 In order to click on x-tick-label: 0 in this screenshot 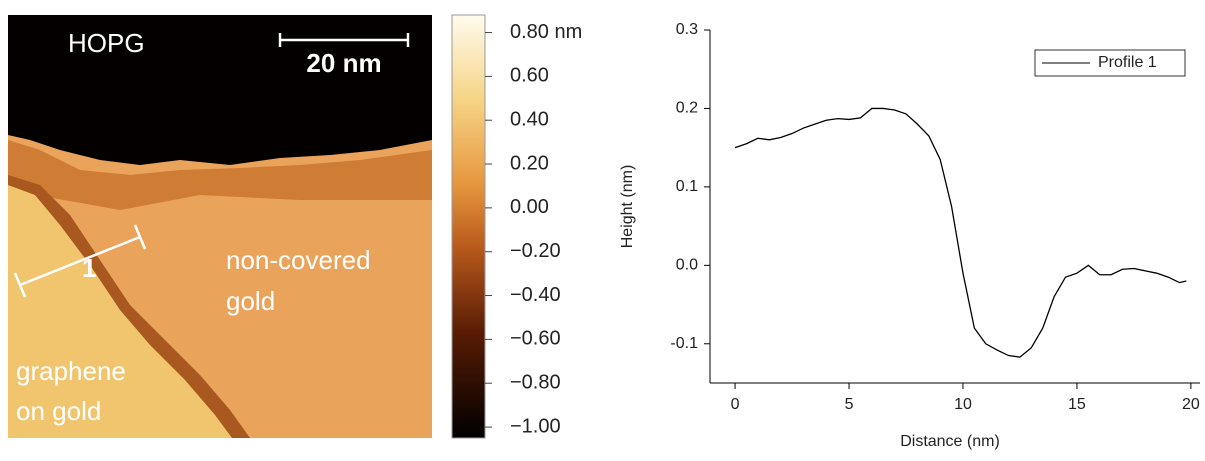, I will do `click(735, 404)`.